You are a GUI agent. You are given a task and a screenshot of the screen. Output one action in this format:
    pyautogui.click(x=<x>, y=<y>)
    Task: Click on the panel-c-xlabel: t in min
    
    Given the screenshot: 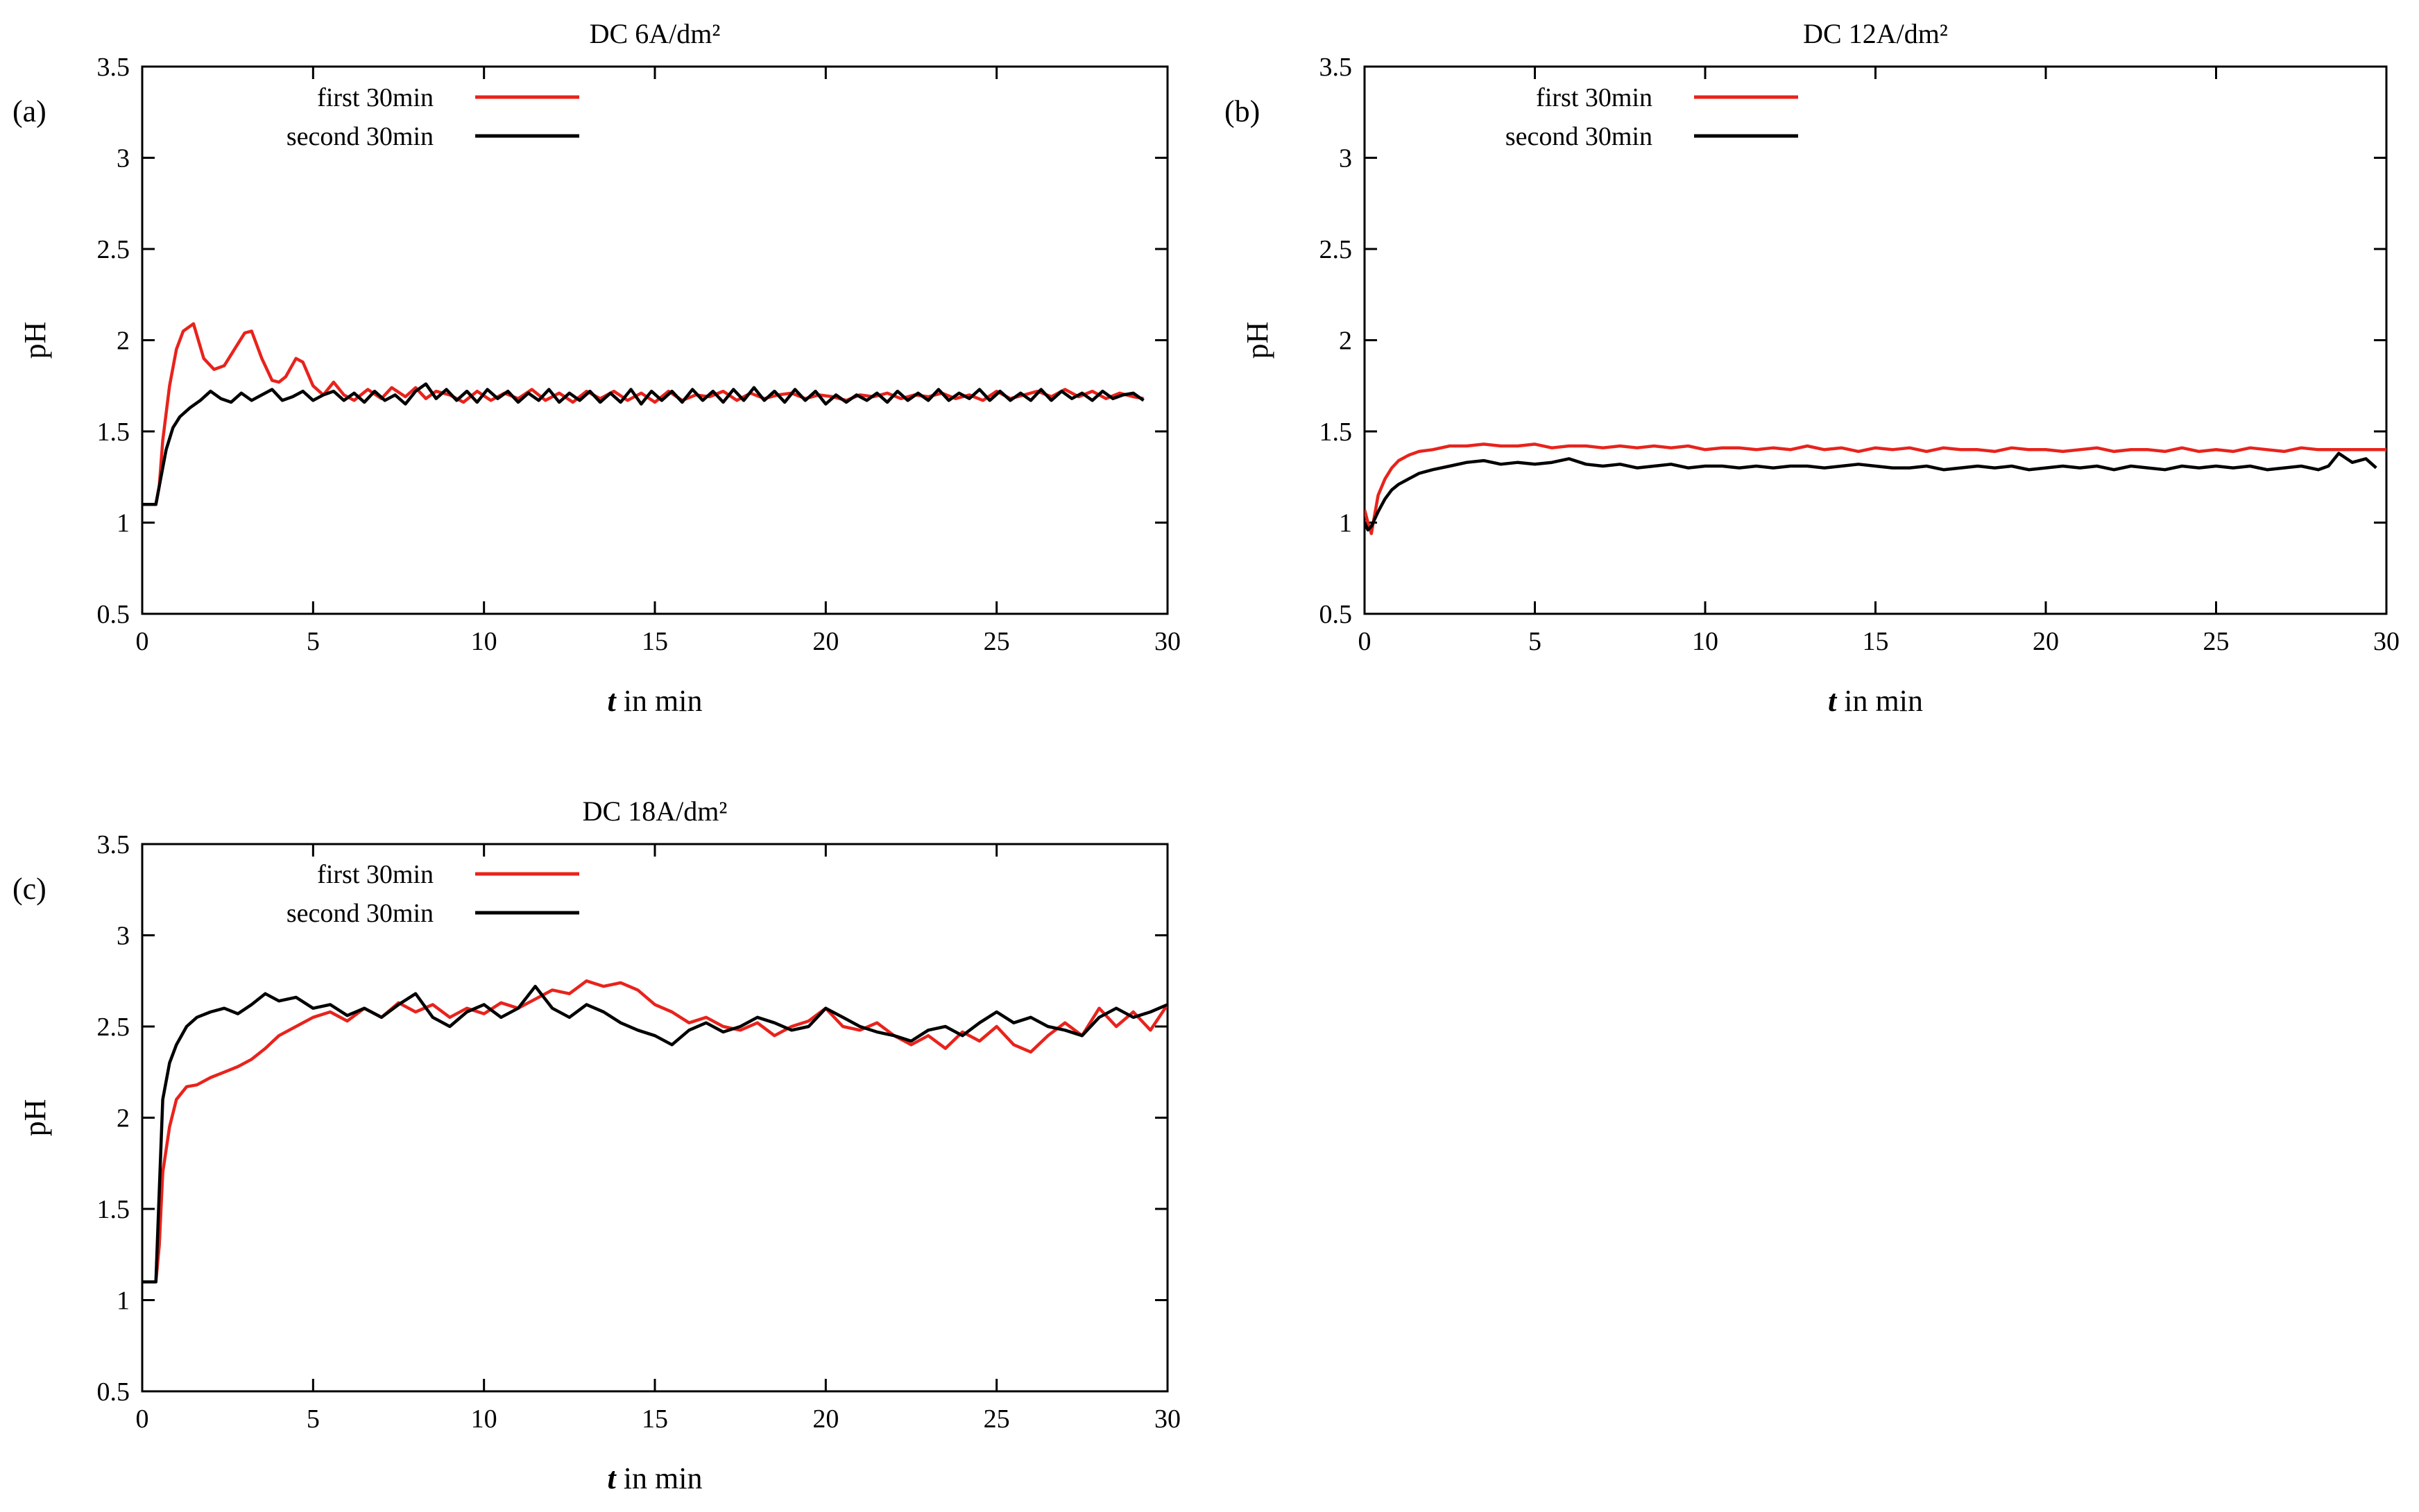 What is the action you would take?
    pyautogui.click(x=655, y=1478)
    